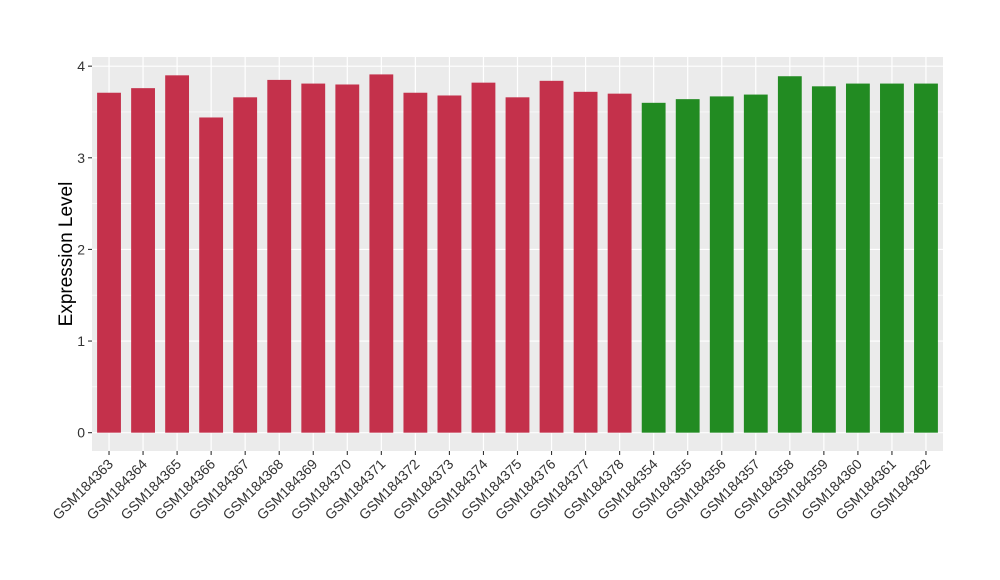 This screenshot has width=1000, height=580. Describe the element at coordinates (109, 262) in the screenshot. I see `bar-GSM184363` at that location.